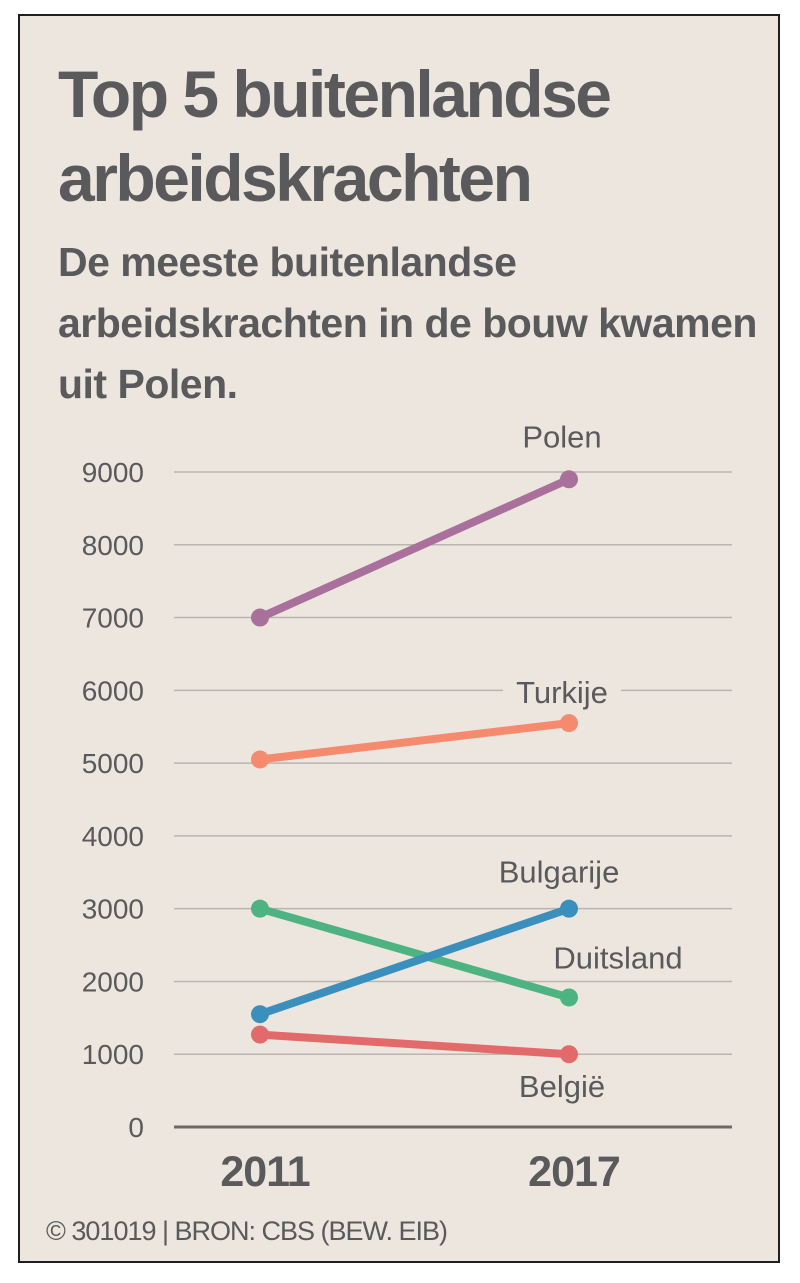  Describe the element at coordinates (414, 548) in the screenshot. I see `series-line-polen` at that location.